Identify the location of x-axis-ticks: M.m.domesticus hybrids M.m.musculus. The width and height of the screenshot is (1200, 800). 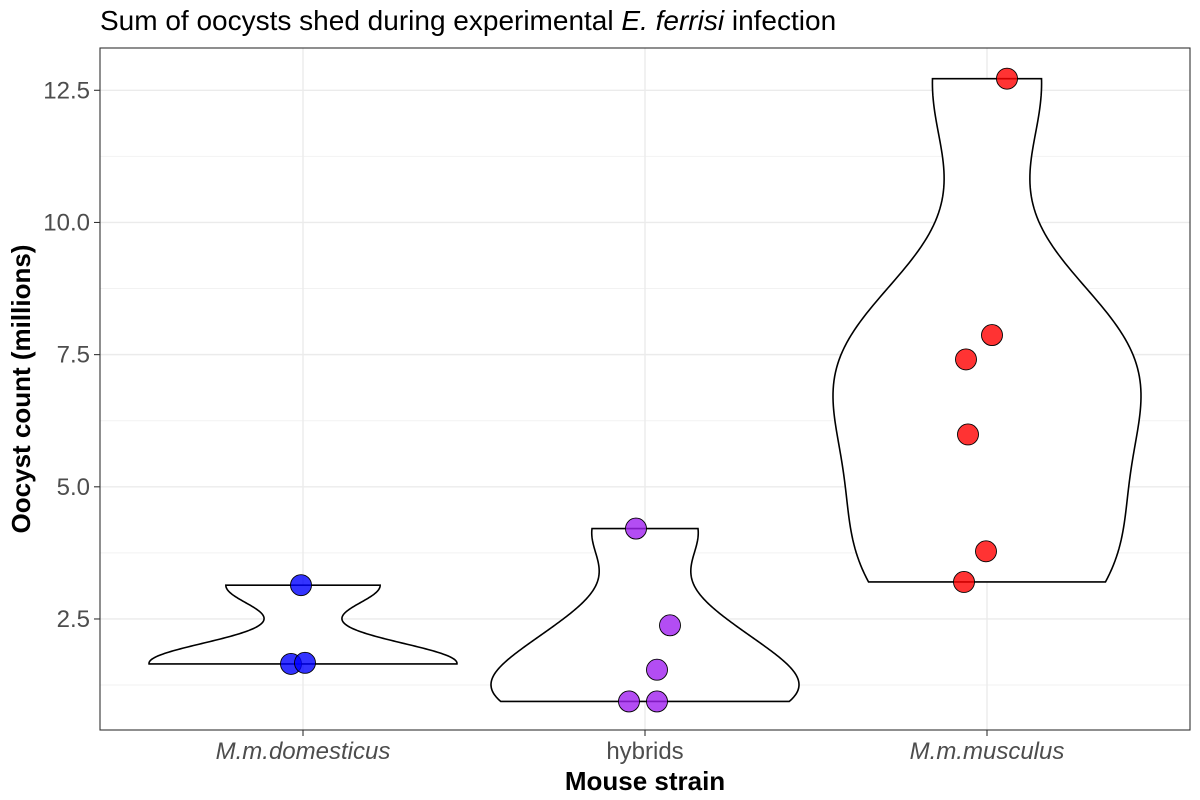
(640, 747).